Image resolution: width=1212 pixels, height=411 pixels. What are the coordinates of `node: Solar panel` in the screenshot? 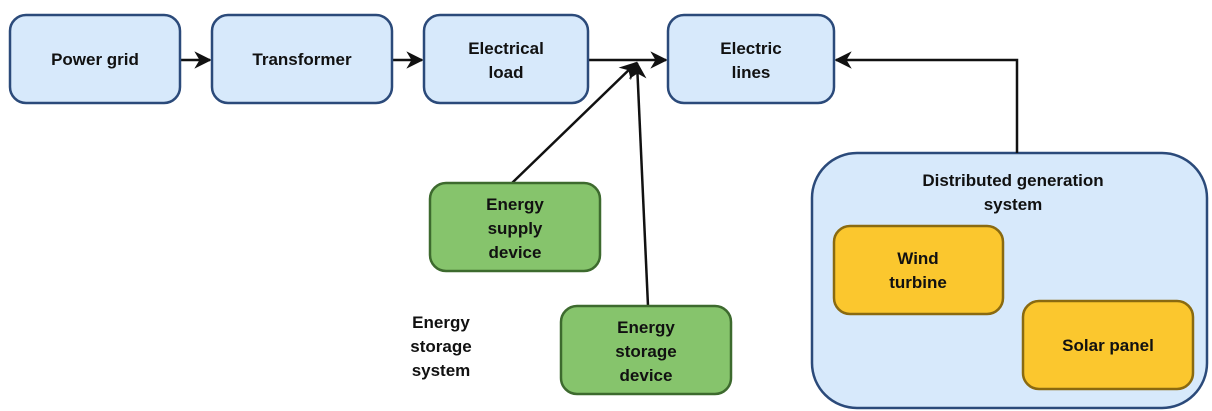 It's located at (1108, 345).